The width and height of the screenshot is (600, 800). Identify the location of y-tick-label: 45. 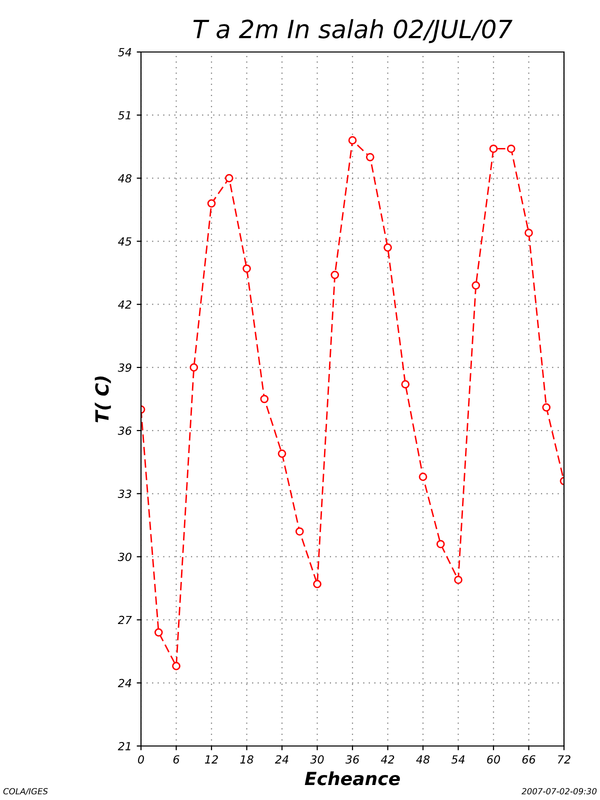
(125, 241).